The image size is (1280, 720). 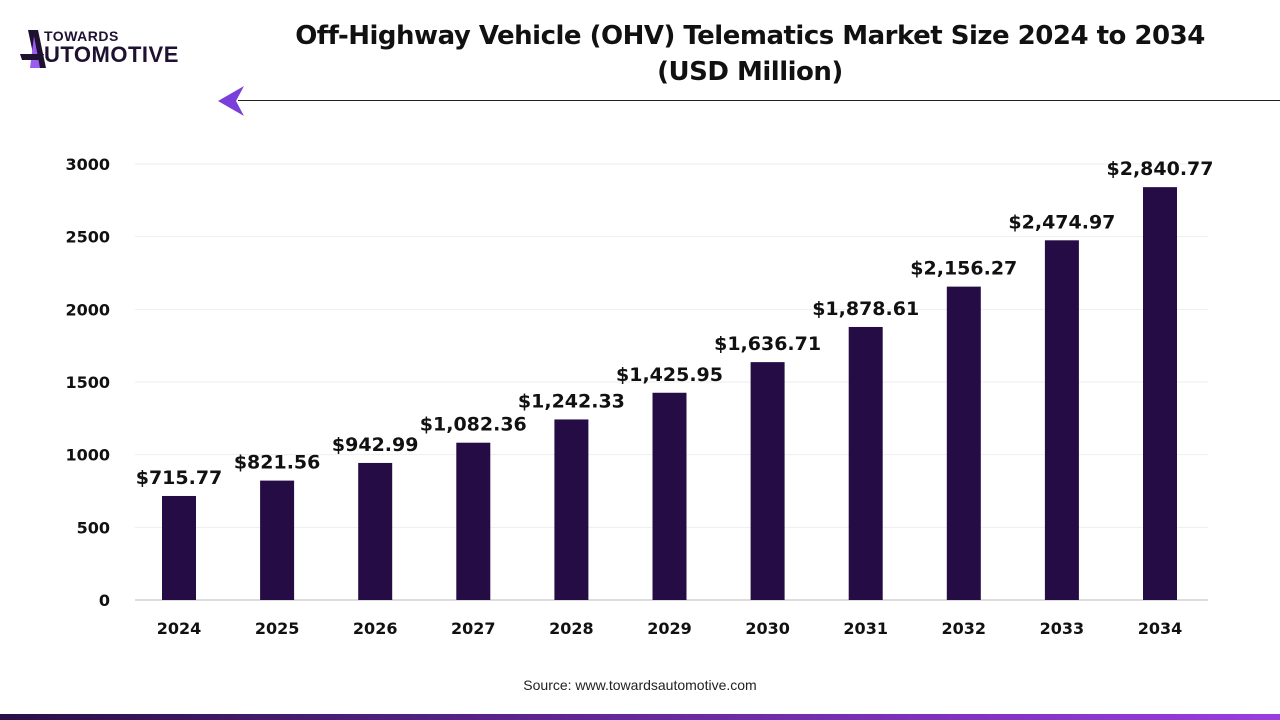 What do you see at coordinates (473, 425) in the screenshot?
I see `data-label: $1,082.36` at bounding box center [473, 425].